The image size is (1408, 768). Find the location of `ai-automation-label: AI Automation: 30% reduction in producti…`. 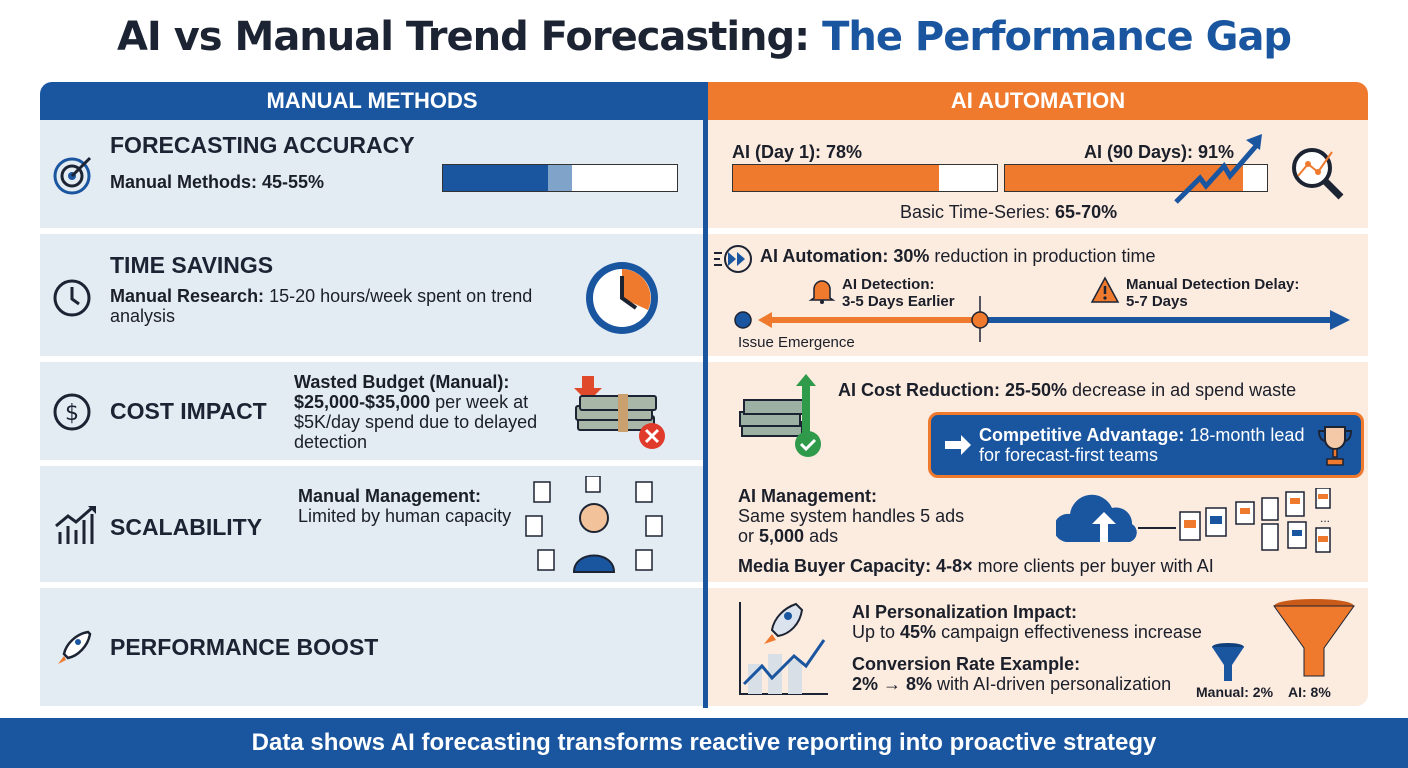

ai-automation-label: AI Automation: 30% reduction in producti… is located at coordinates (958, 256).